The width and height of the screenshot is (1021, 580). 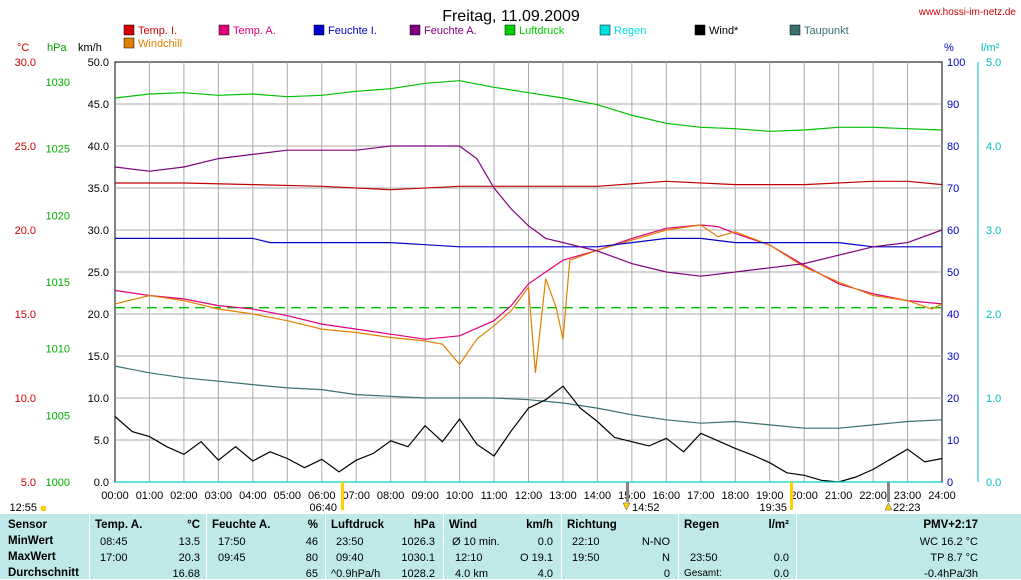 I want to click on stats-row-min: MinWert, so click(x=31, y=541).